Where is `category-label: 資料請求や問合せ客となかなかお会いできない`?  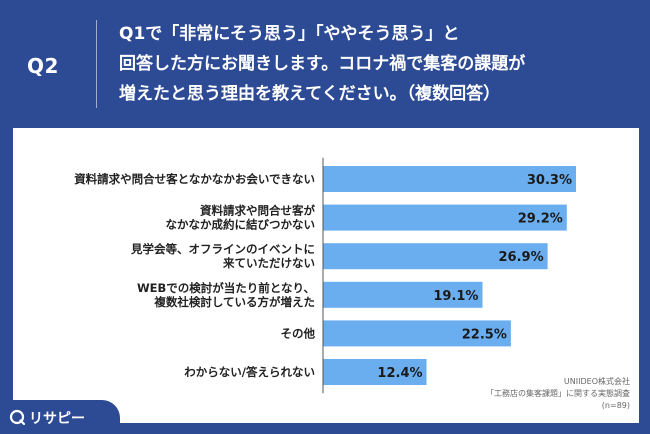
category-label: 資料請求や問合せ客となかなかお会いできない is located at coordinates (194, 179).